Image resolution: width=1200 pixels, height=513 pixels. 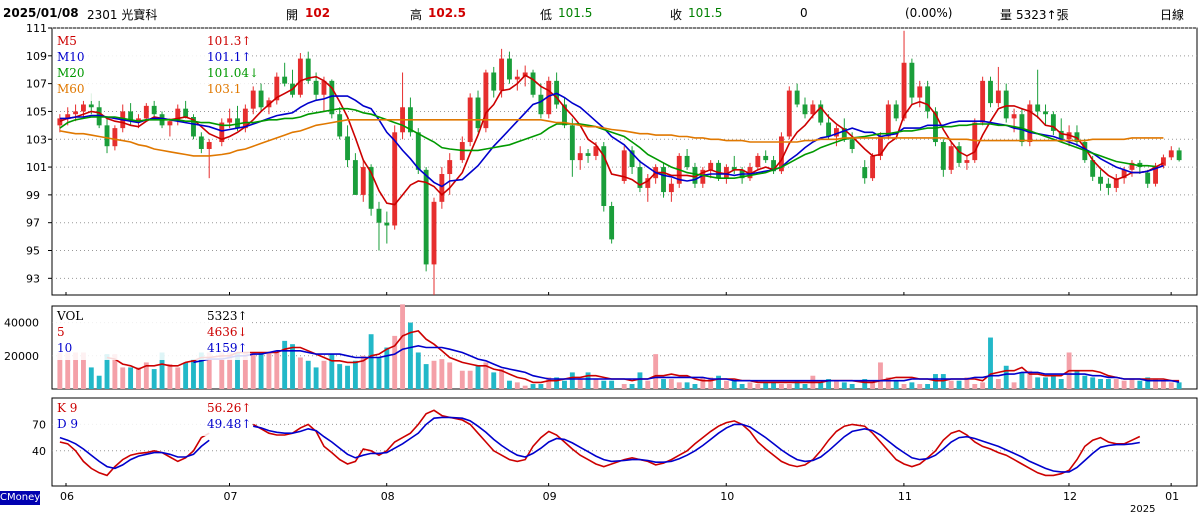 What do you see at coordinates (727, 496) in the screenshot?
I see `x-tick-label: 10` at bounding box center [727, 496].